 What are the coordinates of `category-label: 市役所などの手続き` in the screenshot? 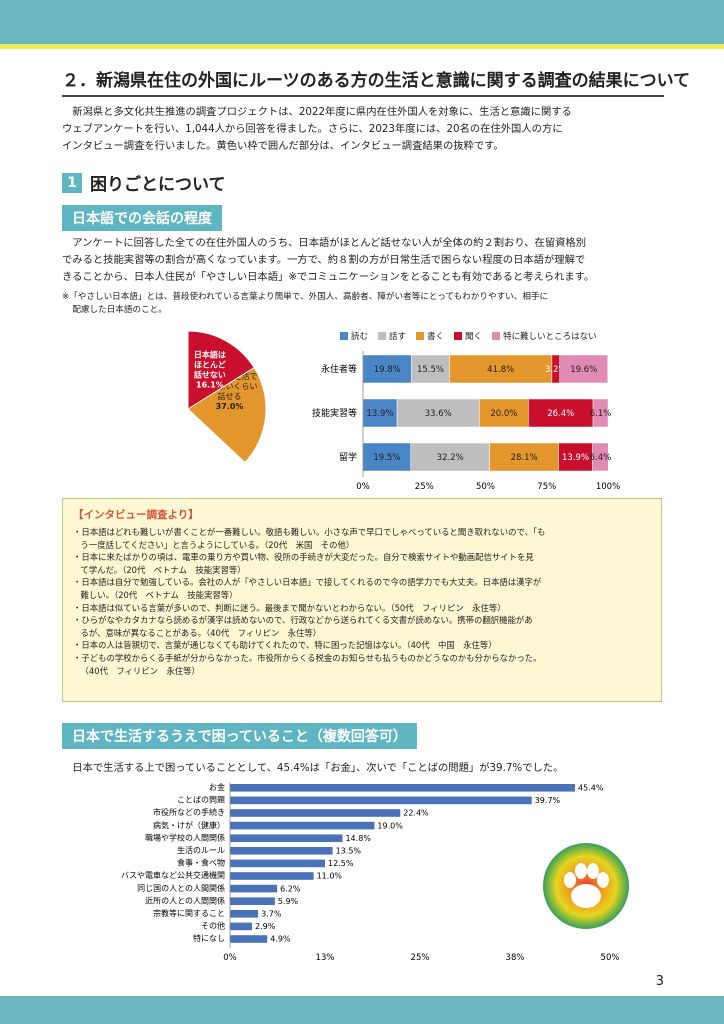 It's located at (189, 812).